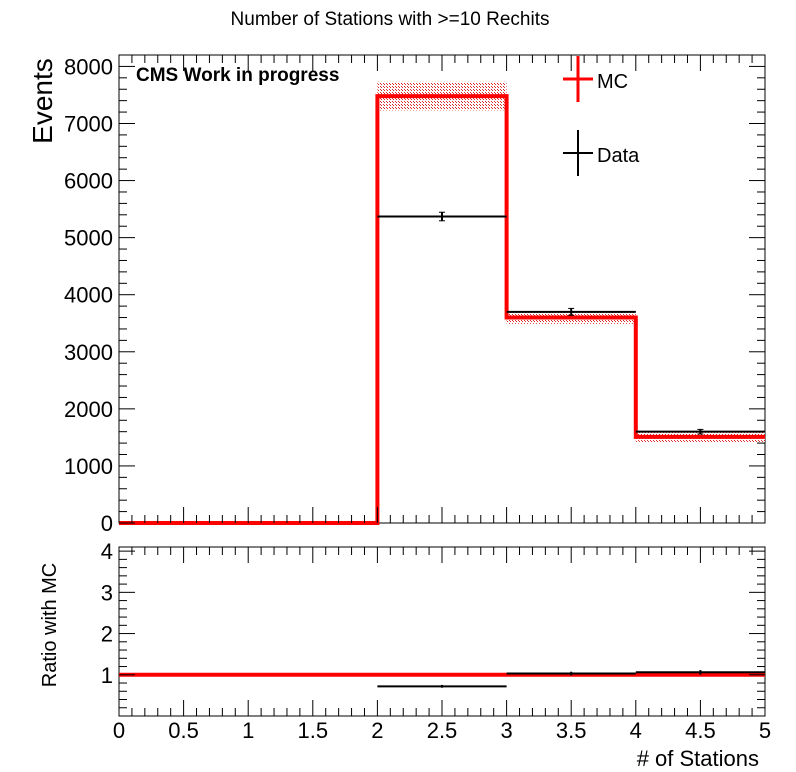  What do you see at coordinates (50, 625) in the screenshot?
I see `ratio-y-axis-label: Ratio with MC` at bounding box center [50, 625].